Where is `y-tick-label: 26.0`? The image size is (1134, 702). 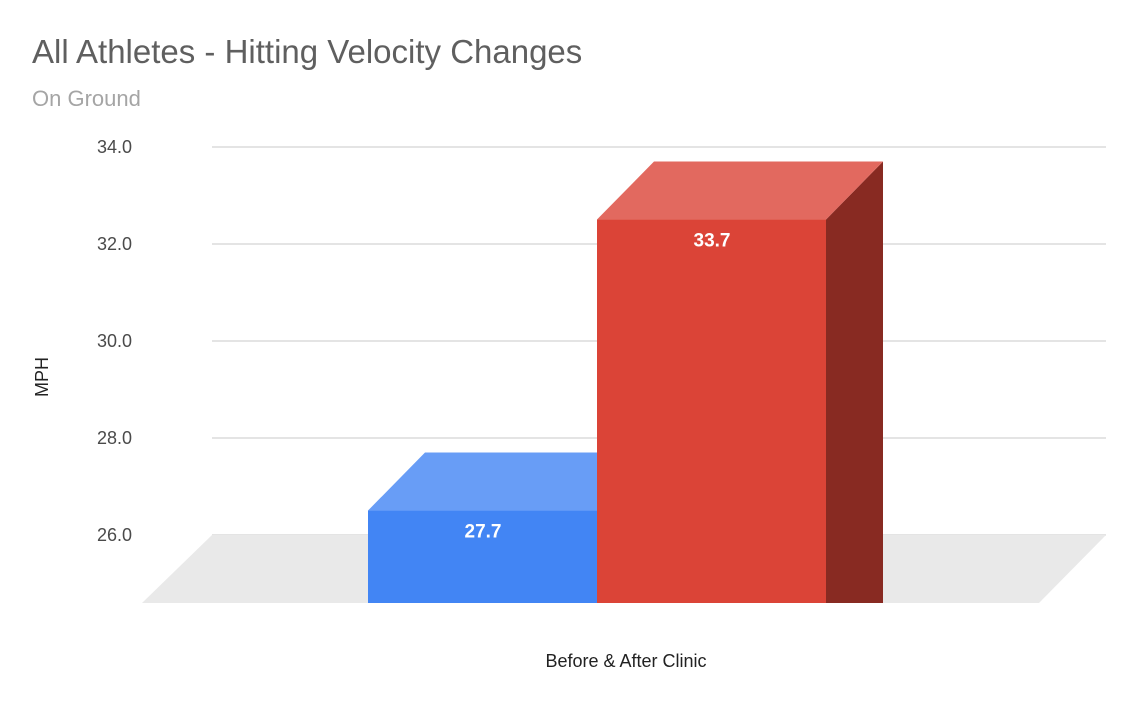
y-tick-label: 26.0 is located at coordinates (114, 535).